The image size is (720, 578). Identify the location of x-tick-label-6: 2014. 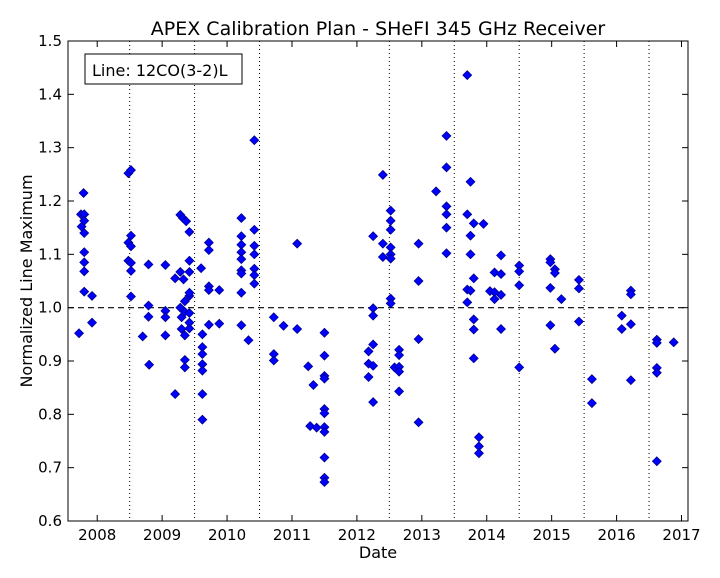
(487, 535).